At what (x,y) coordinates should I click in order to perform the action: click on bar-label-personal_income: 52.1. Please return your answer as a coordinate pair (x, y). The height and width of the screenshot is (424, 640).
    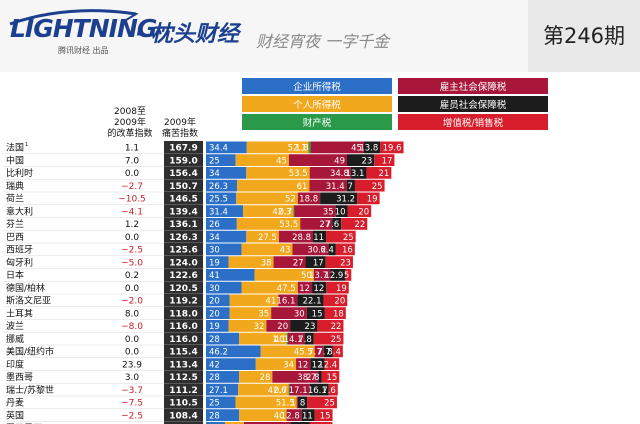
    Looking at the image, I should click on (297, 149).